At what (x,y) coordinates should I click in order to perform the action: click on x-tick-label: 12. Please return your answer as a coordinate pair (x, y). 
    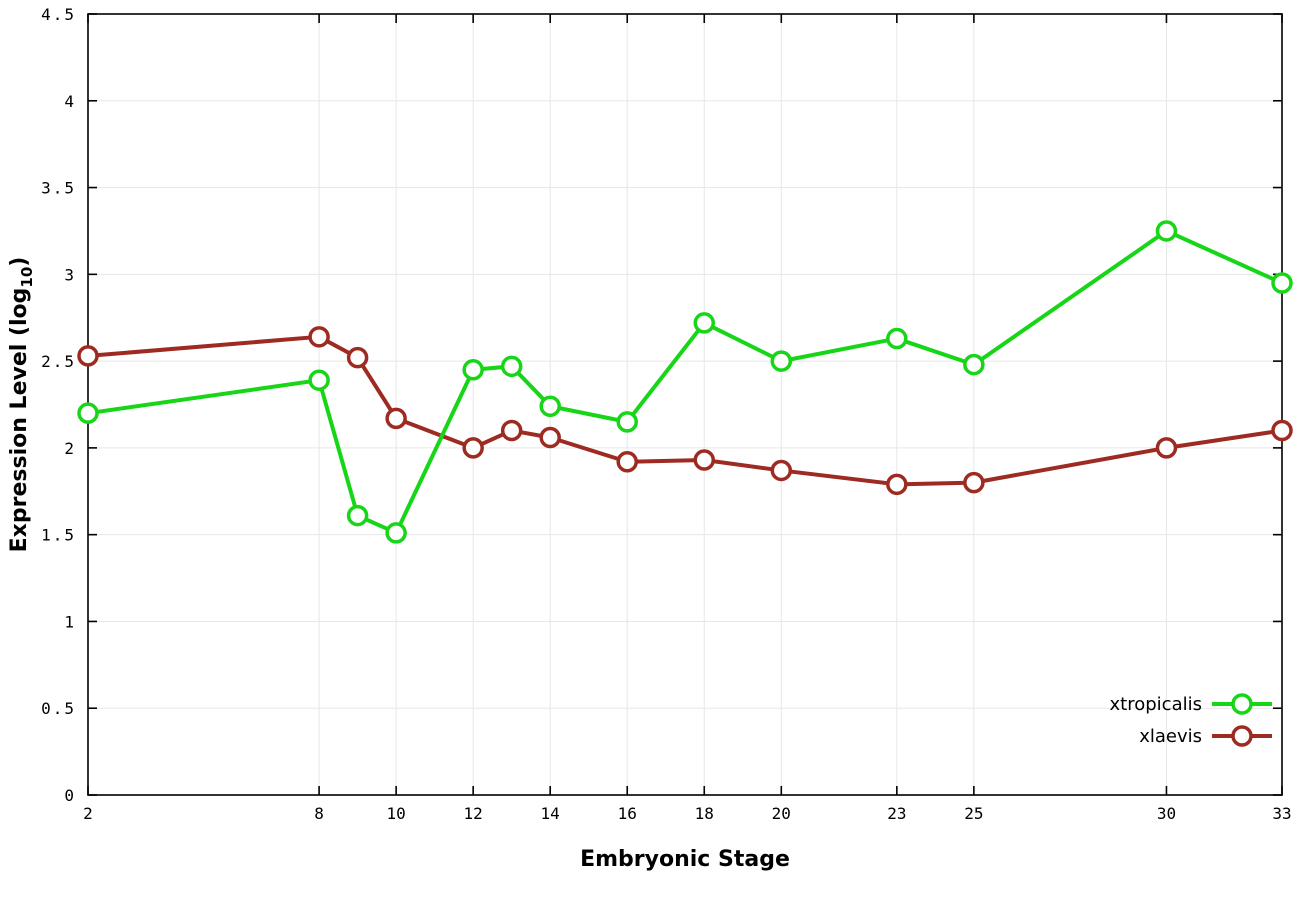
    Looking at the image, I should click on (473, 813).